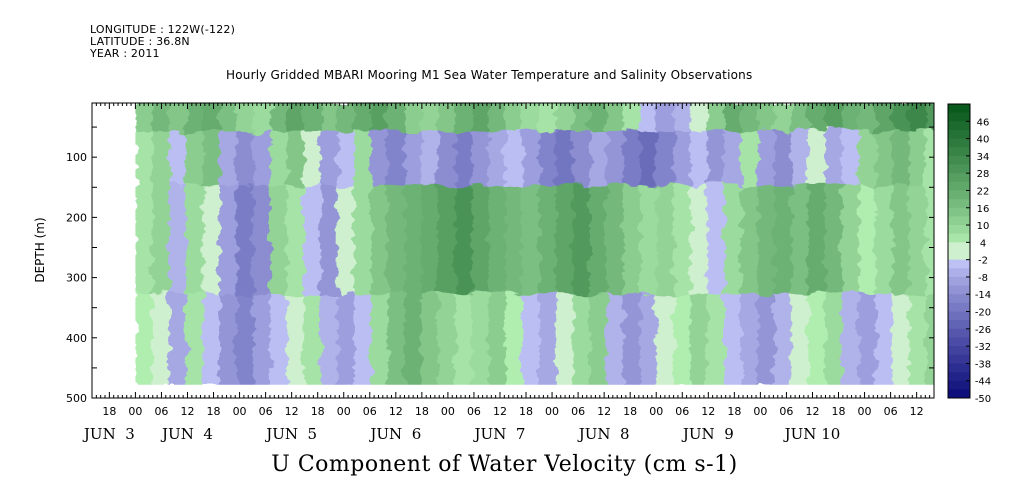 This screenshot has height=504, width=1009. Describe the element at coordinates (504, 464) in the screenshot. I see `variable-label: U Component of Water Velocity (cm s-1)` at that location.